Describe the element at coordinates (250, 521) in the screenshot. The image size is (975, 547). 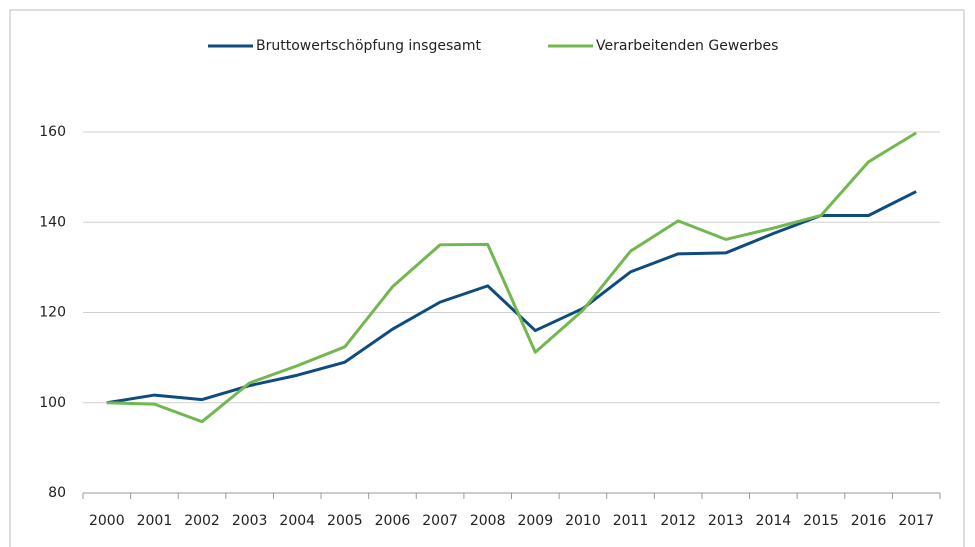
I see `x-tick-label: 2003` at that location.